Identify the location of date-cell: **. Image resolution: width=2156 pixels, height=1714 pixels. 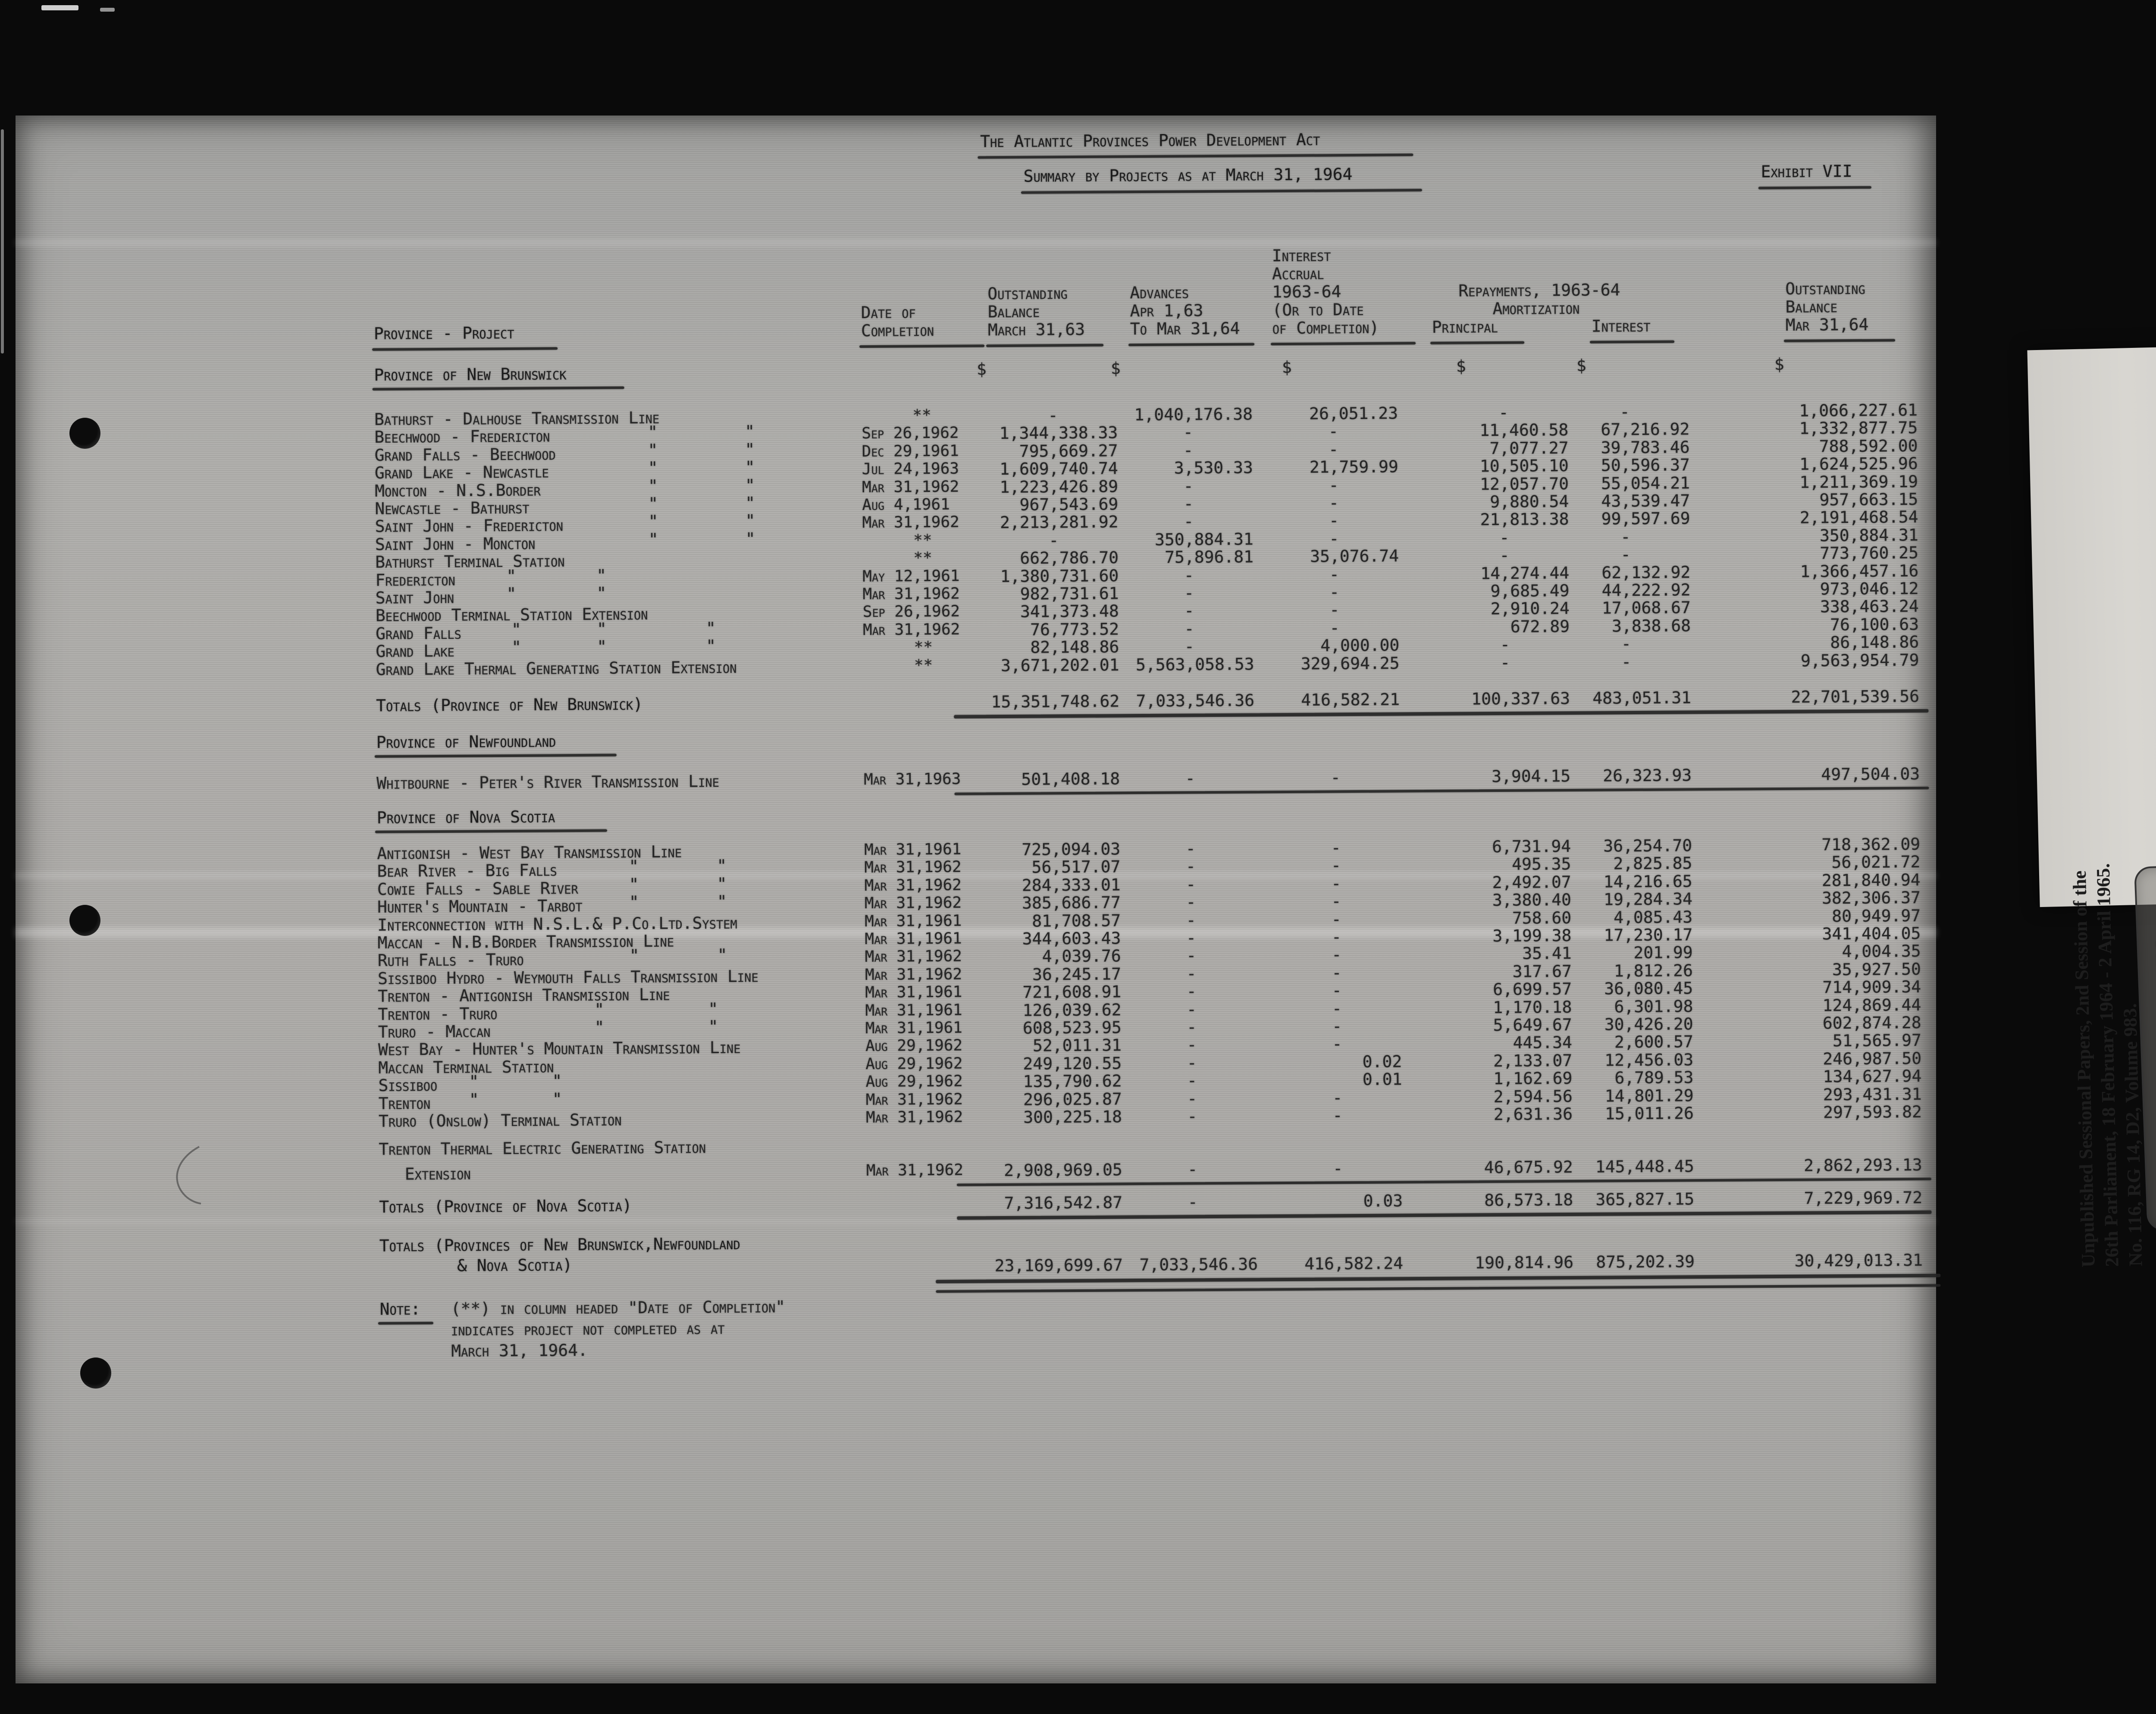
(921, 416).